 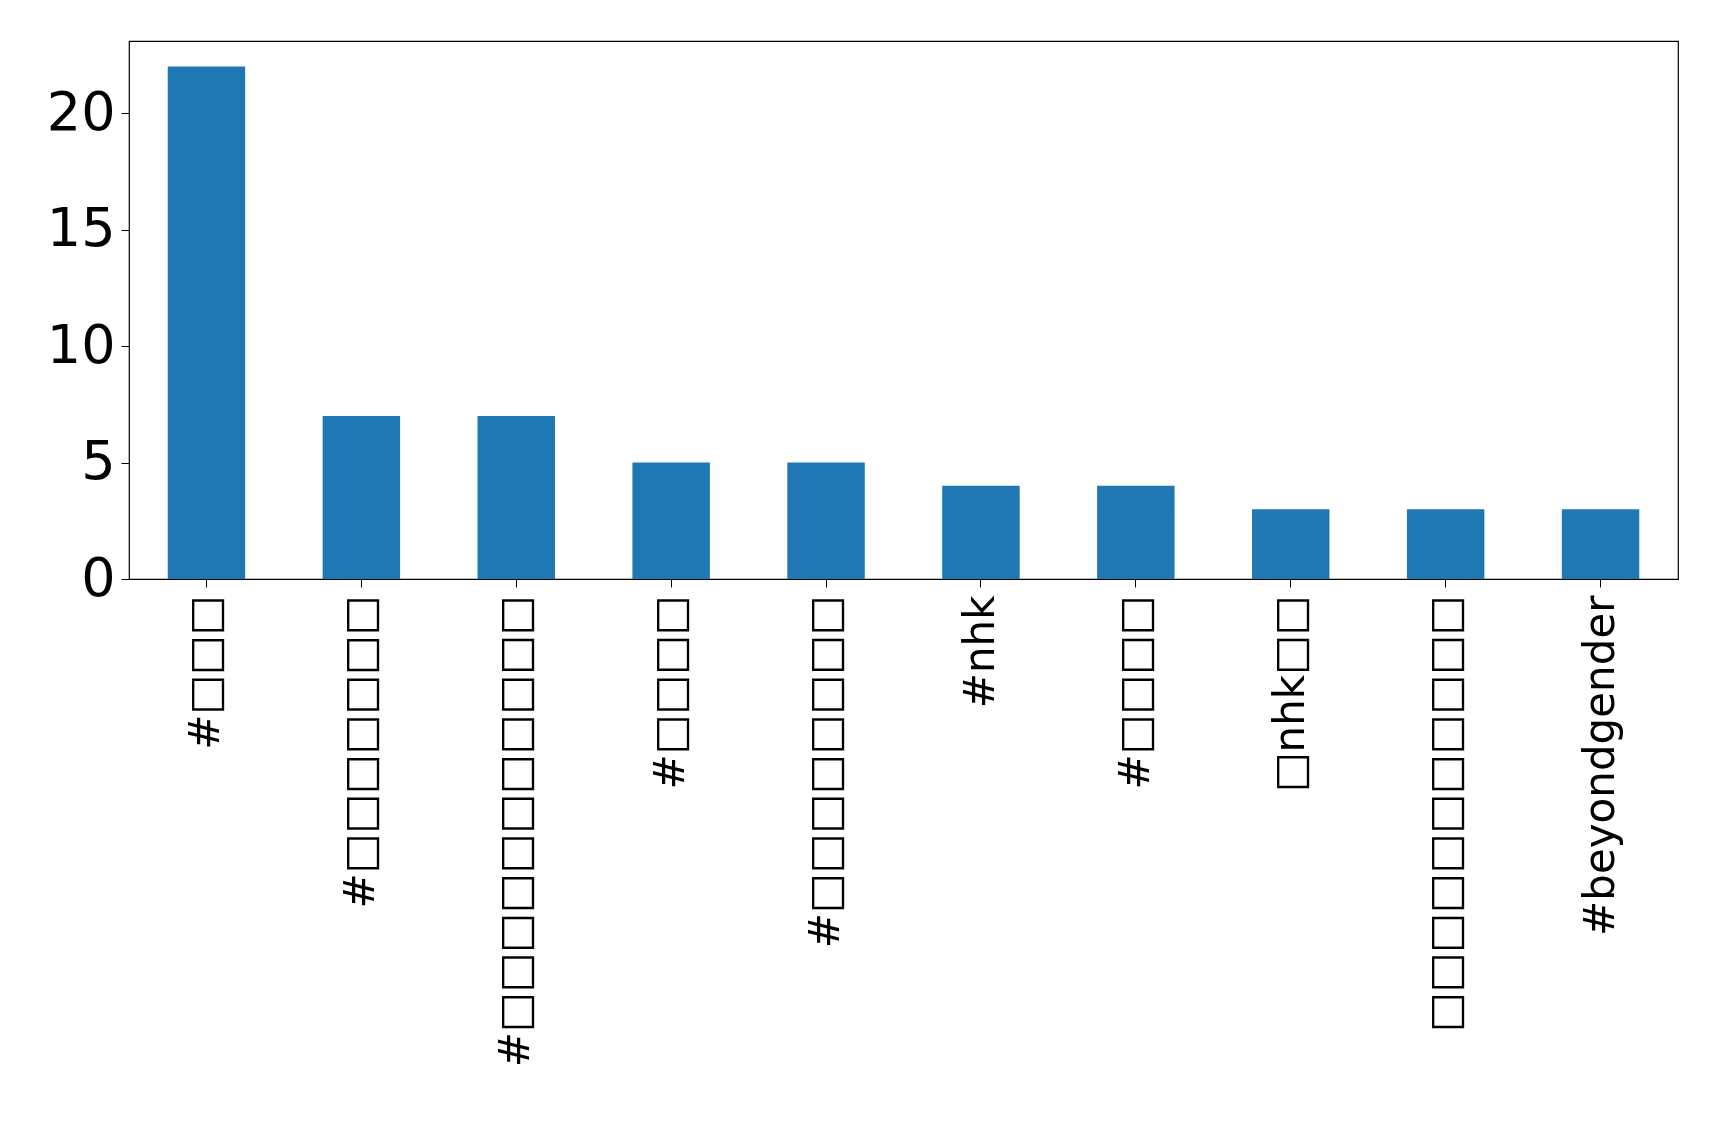 What do you see at coordinates (81, 228) in the screenshot?
I see `y-tick-label: 15` at bounding box center [81, 228].